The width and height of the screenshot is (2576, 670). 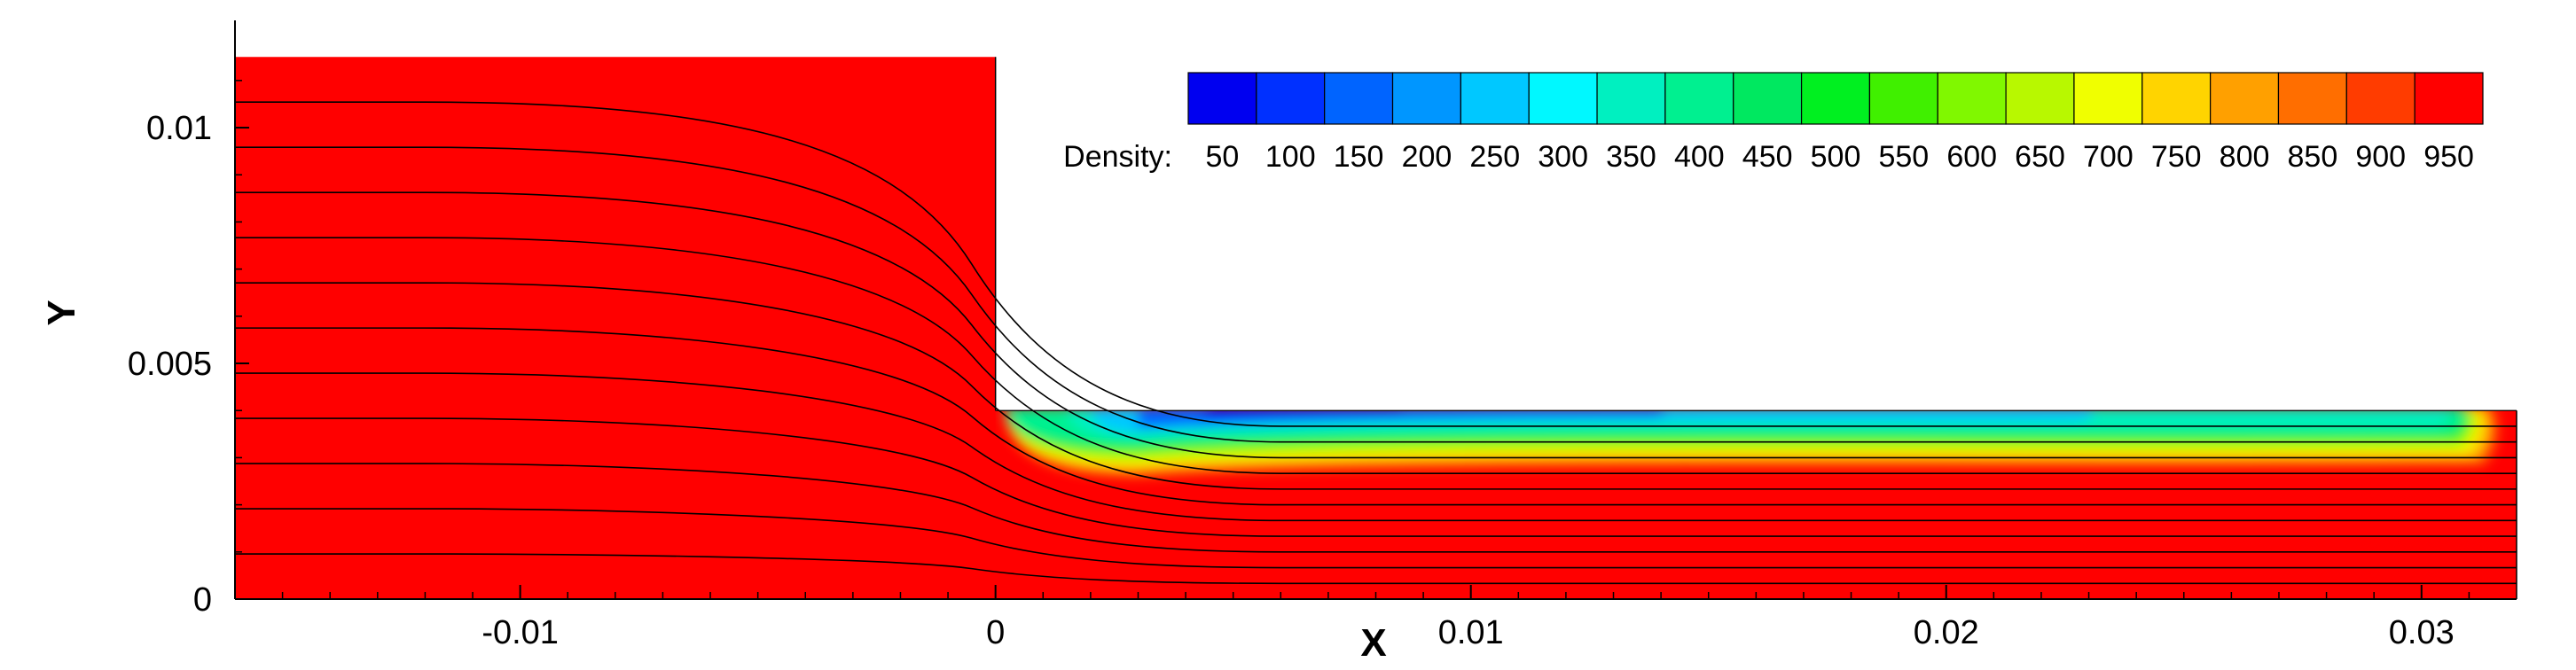 What do you see at coordinates (1359, 157) in the screenshot?
I see `legend-label: 150` at bounding box center [1359, 157].